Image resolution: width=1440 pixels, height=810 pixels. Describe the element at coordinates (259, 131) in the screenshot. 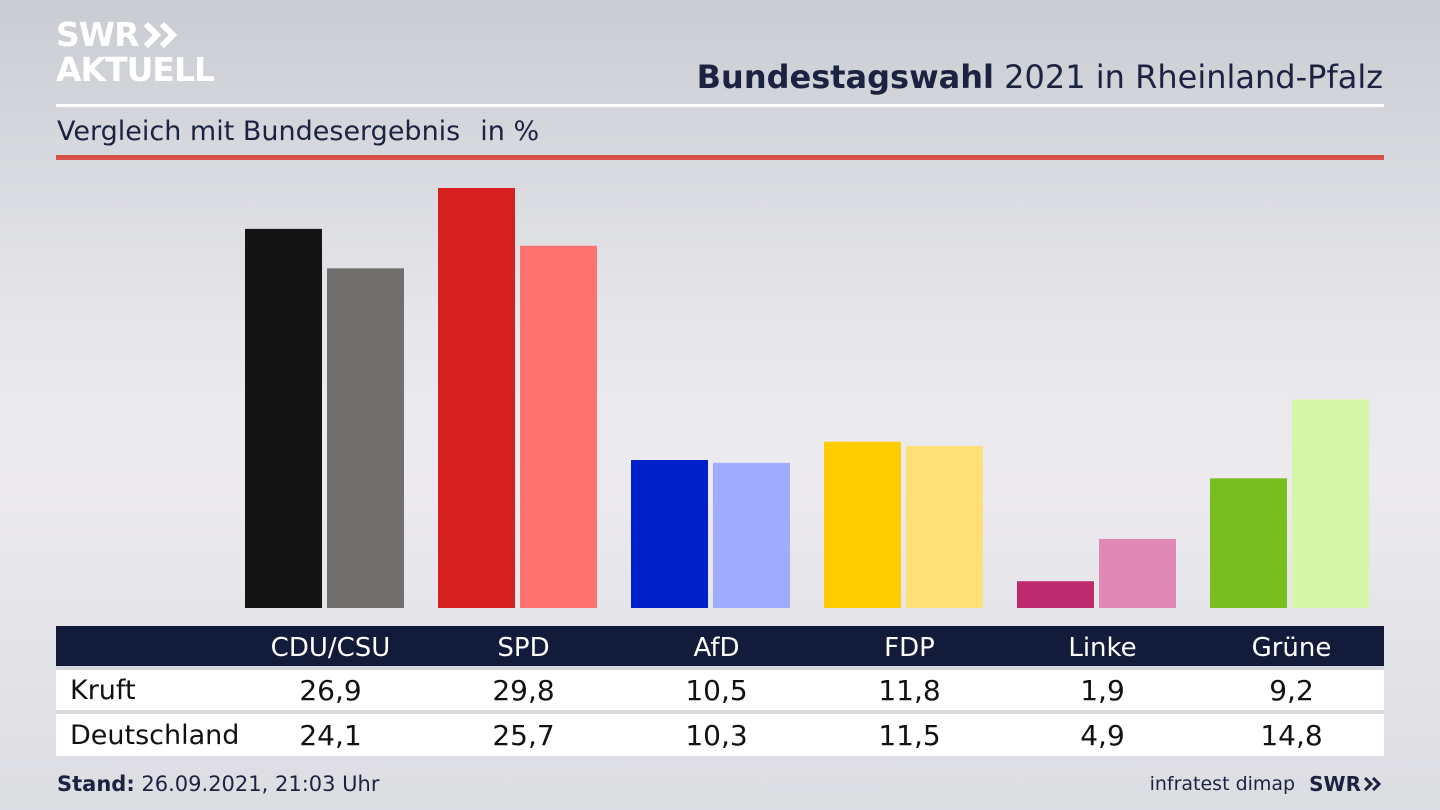

I see `subtitle-text: Vergleich mit Bundesergebnis` at that location.